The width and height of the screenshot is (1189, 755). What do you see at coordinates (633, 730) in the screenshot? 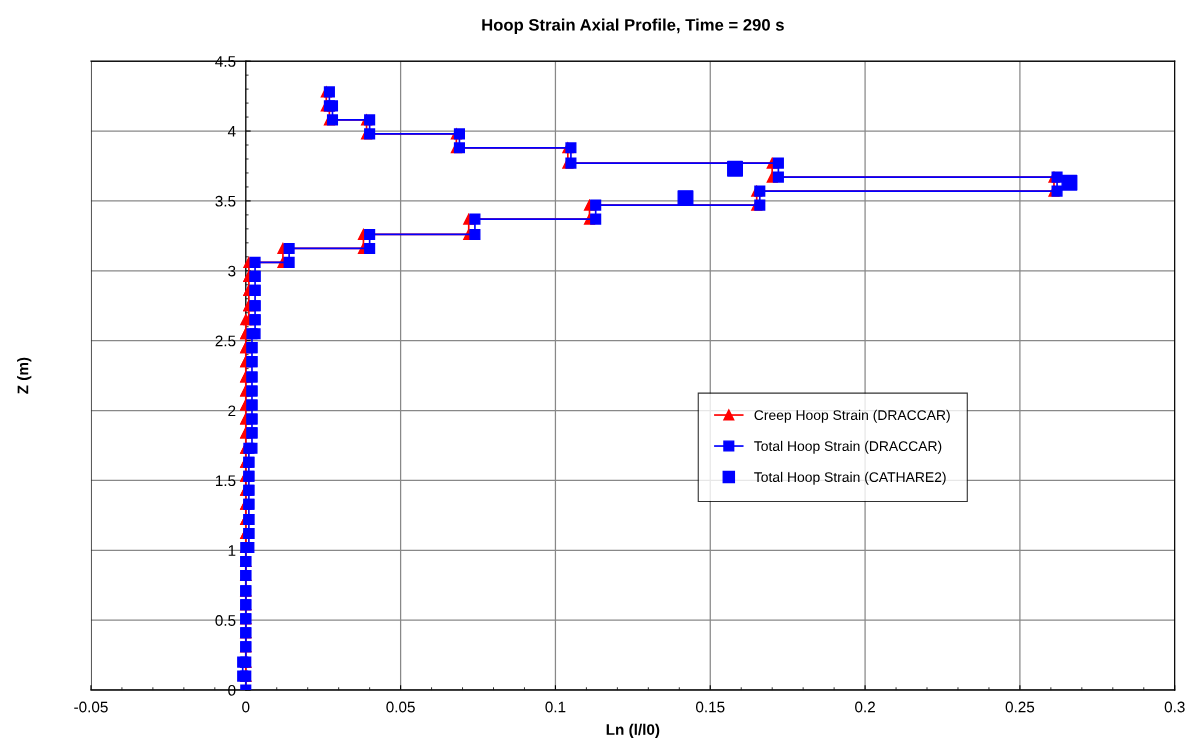
I see `x-axis-title: Ln (l/l0)` at bounding box center [633, 730].